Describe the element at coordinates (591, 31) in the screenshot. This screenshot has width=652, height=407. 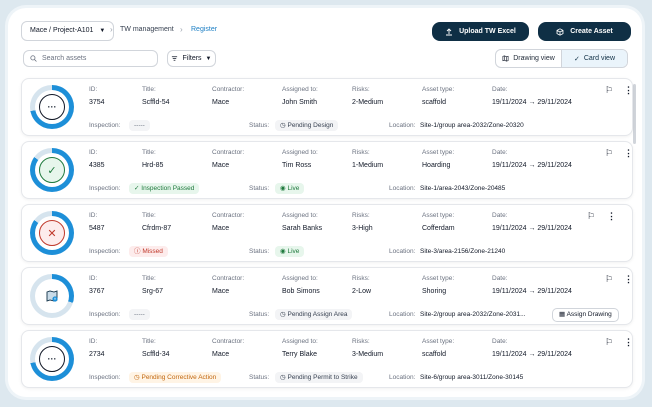
I see `create-label: Create Asset` at that location.